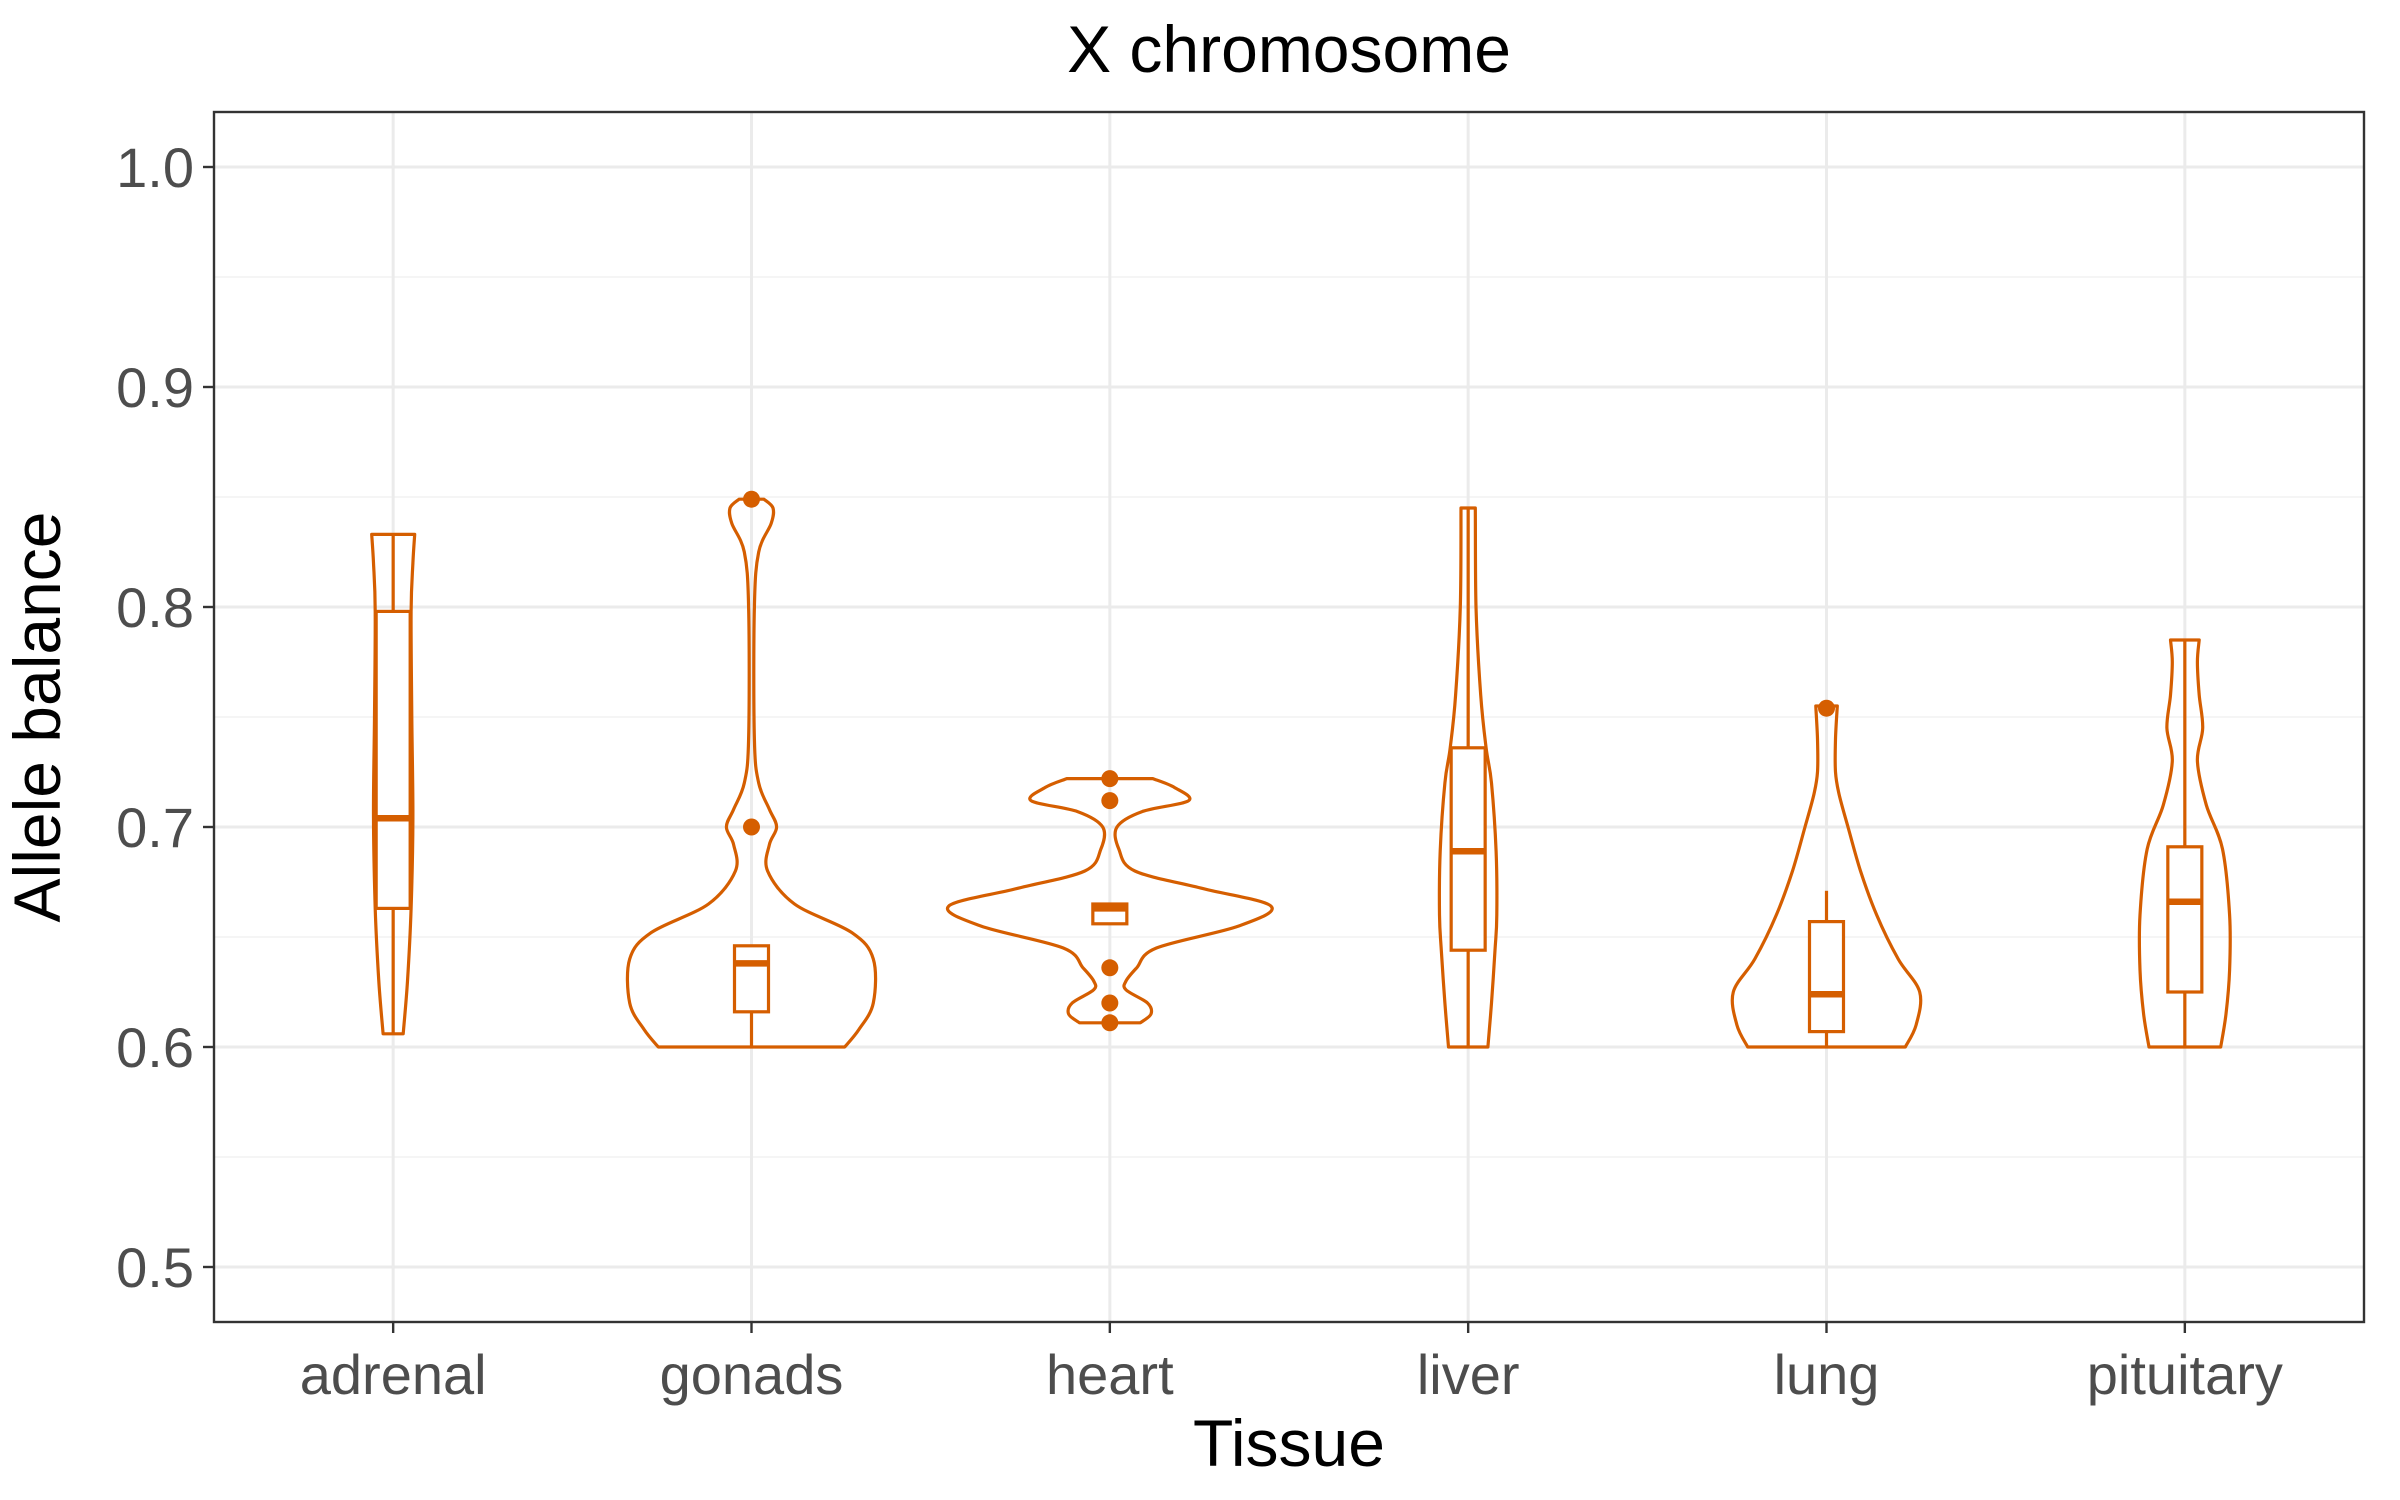 This screenshot has width=2400, height=1500. I want to click on y-tick-label: 1.0, so click(155, 167).